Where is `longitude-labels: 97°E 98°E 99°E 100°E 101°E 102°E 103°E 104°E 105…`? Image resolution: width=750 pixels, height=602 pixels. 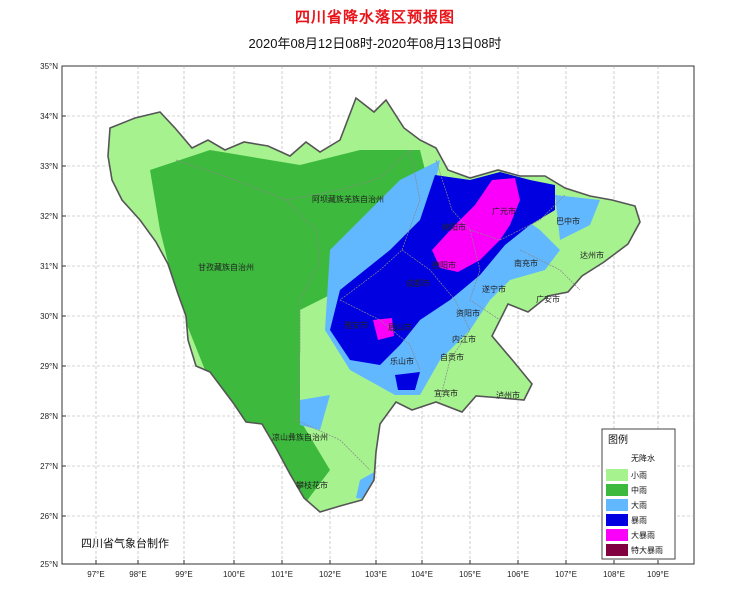
longitude-labels: 97°E 98°E 99°E 100°E 101°E 102°E 103°E 104°E 105… is located at coordinates (378, 569).